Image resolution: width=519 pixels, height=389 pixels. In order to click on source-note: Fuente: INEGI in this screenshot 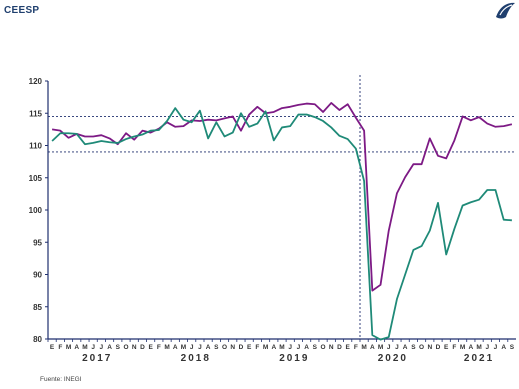, I will do `click(61, 379)`.